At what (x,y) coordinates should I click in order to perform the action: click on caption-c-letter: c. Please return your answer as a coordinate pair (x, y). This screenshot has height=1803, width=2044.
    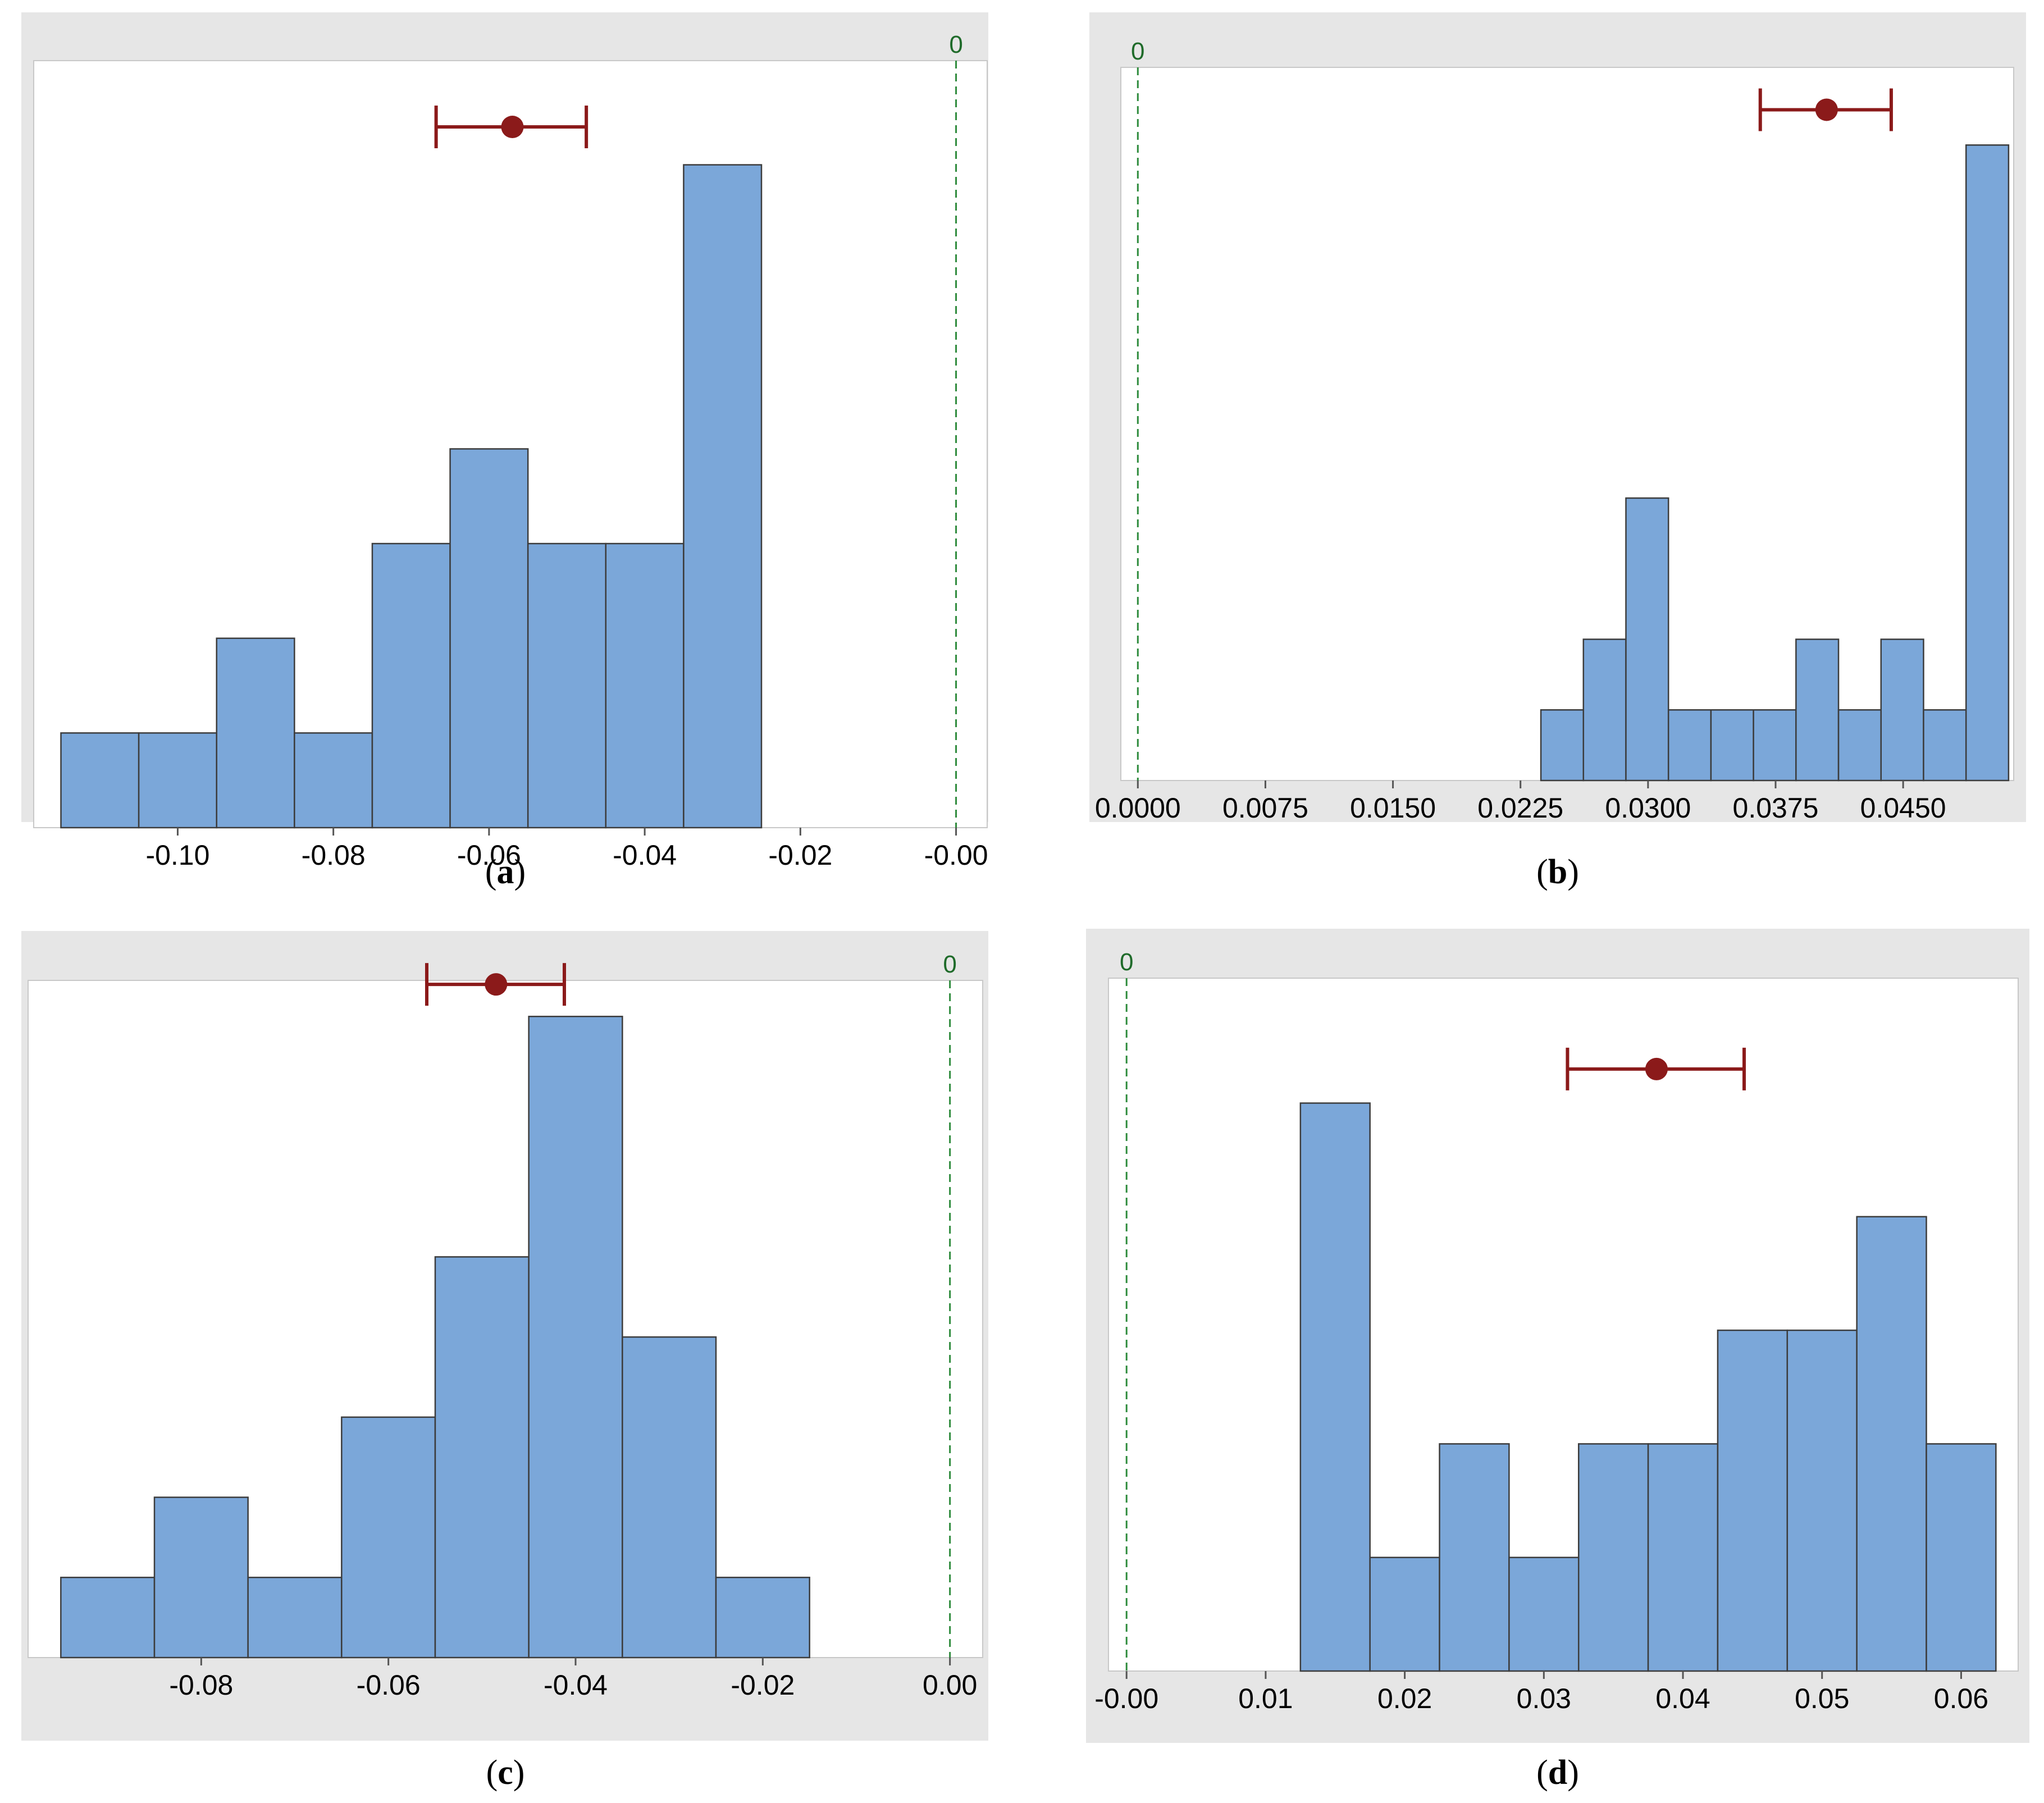
    Looking at the image, I should click on (505, 1773).